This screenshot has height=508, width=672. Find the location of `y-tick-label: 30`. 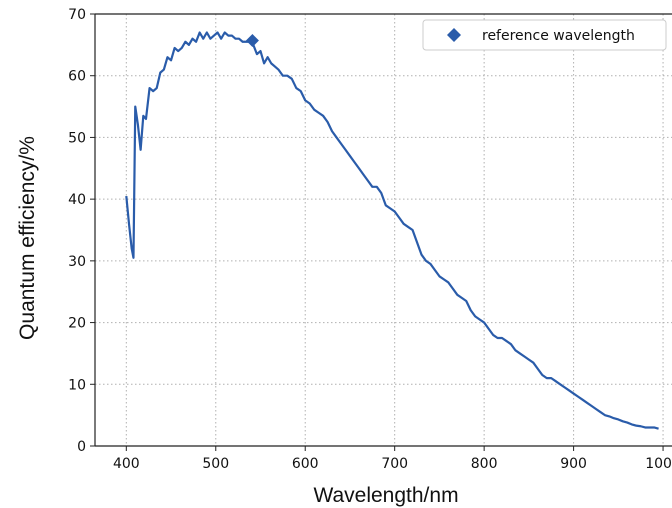

y-tick-label: 30 is located at coordinates (77, 262).